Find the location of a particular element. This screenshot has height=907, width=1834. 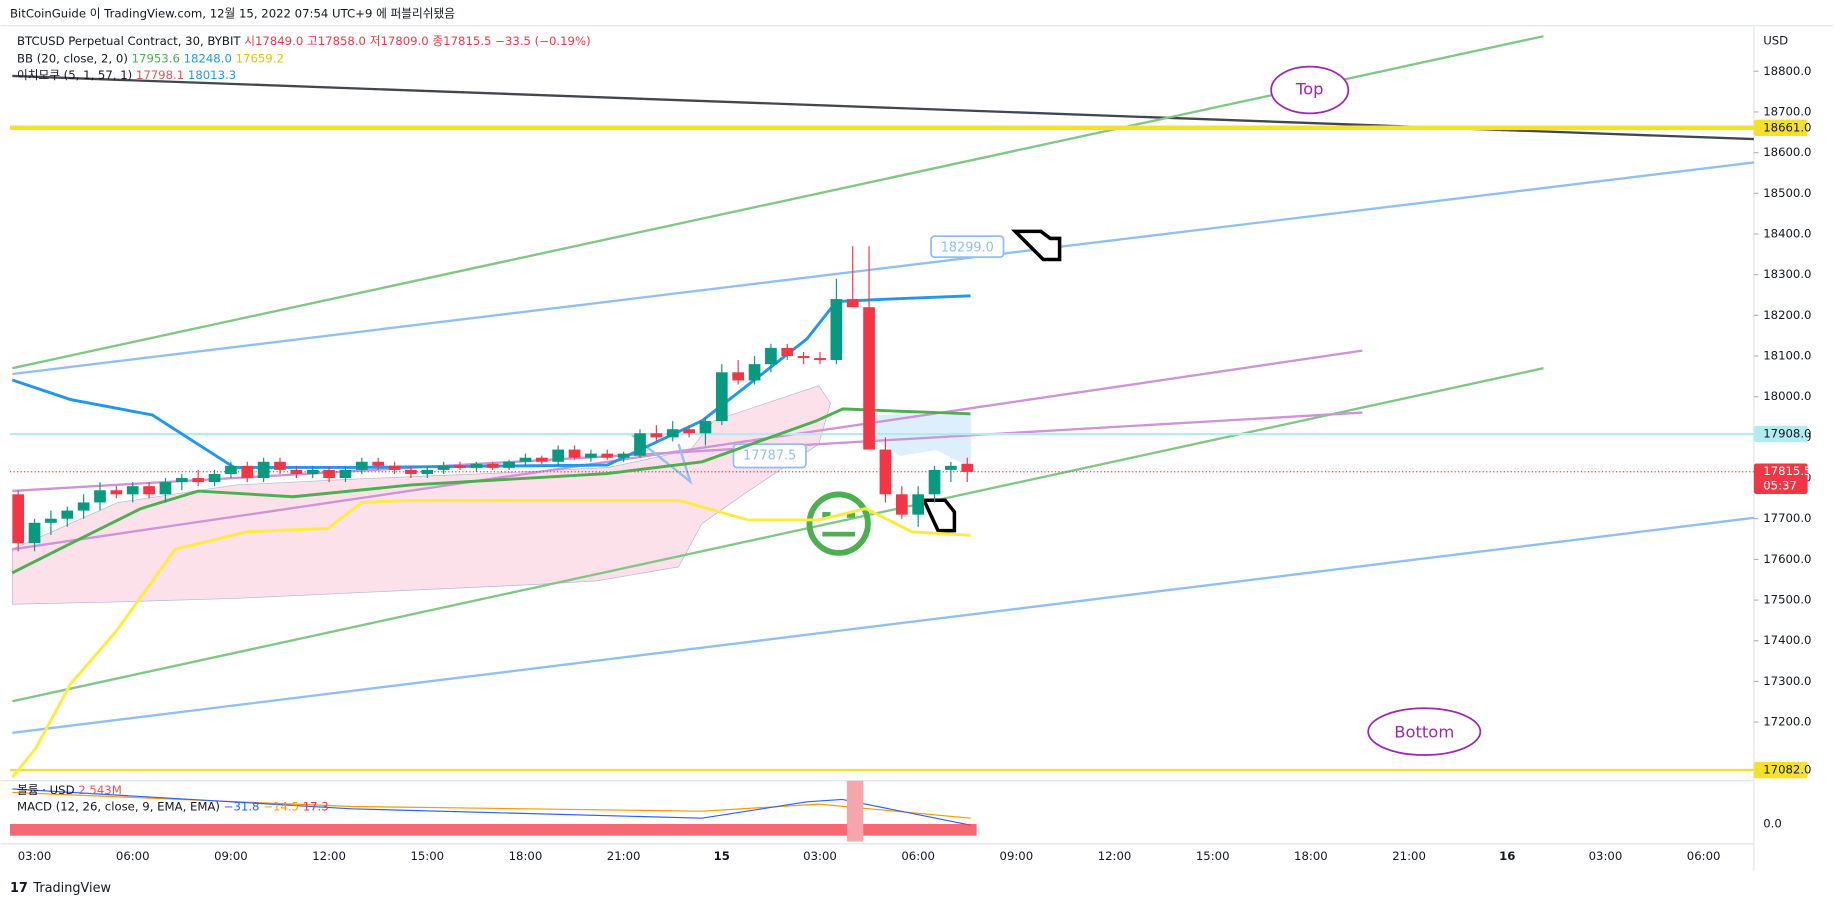

trendline is located at coordinates (687, 452).